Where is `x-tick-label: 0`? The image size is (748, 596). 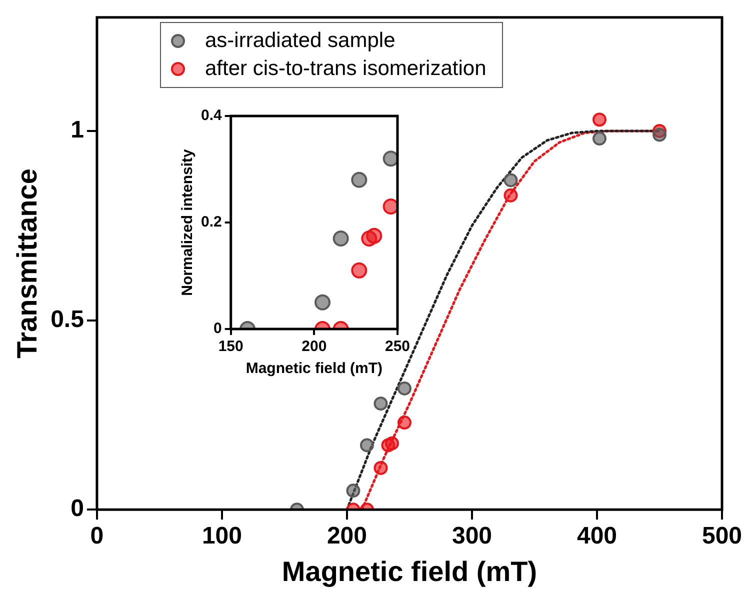
x-tick-label: 0 is located at coordinates (97, 536).